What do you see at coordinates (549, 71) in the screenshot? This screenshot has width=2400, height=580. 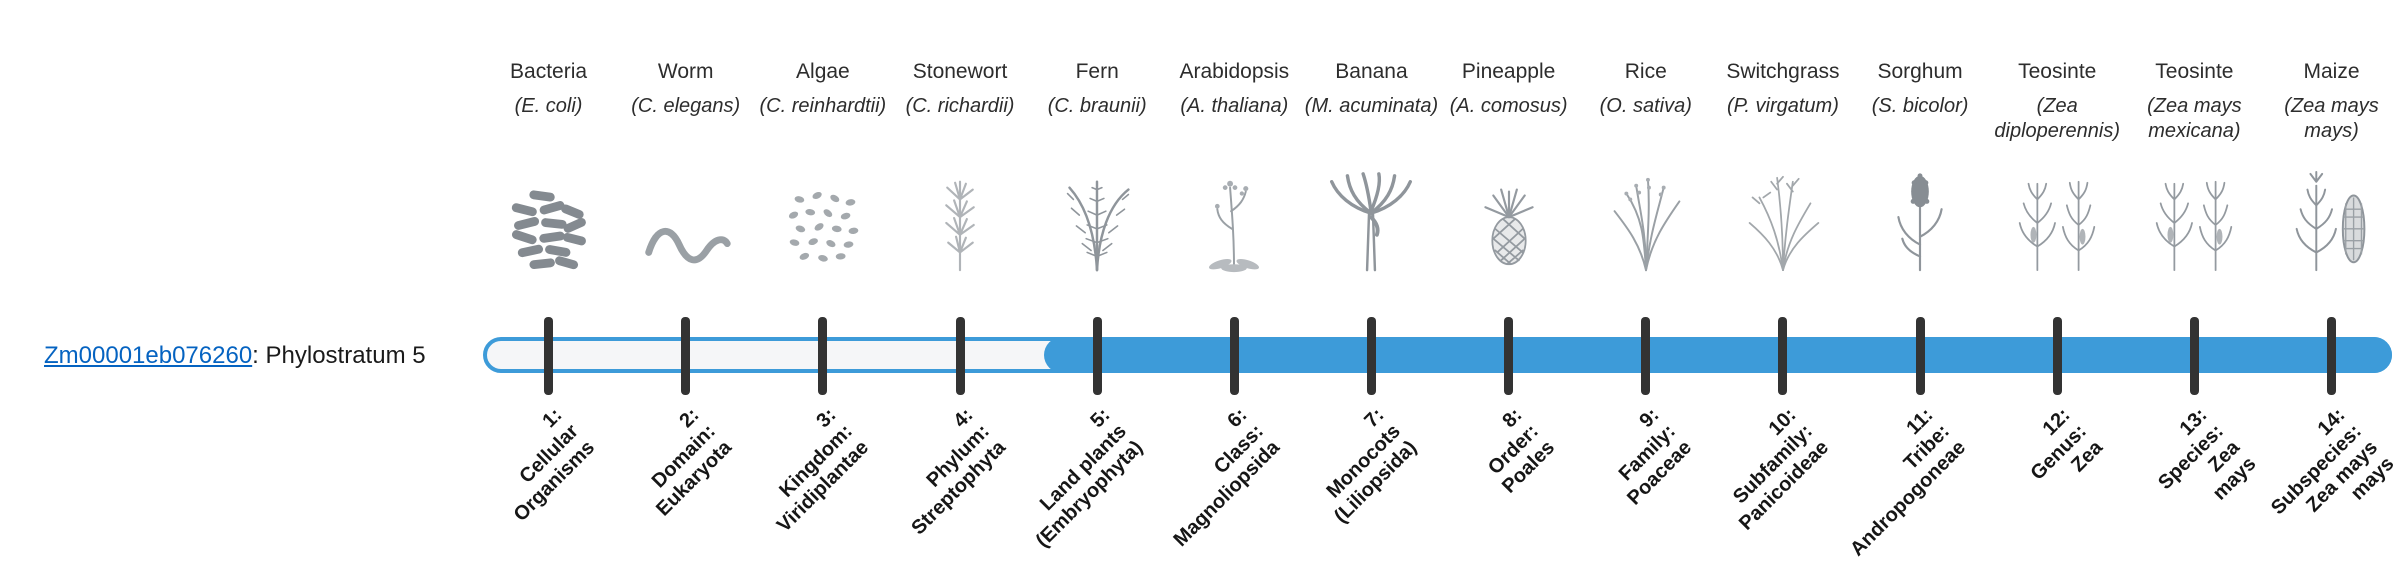 I see `organism-name: Bacteria` at bounding box center [549, 71].